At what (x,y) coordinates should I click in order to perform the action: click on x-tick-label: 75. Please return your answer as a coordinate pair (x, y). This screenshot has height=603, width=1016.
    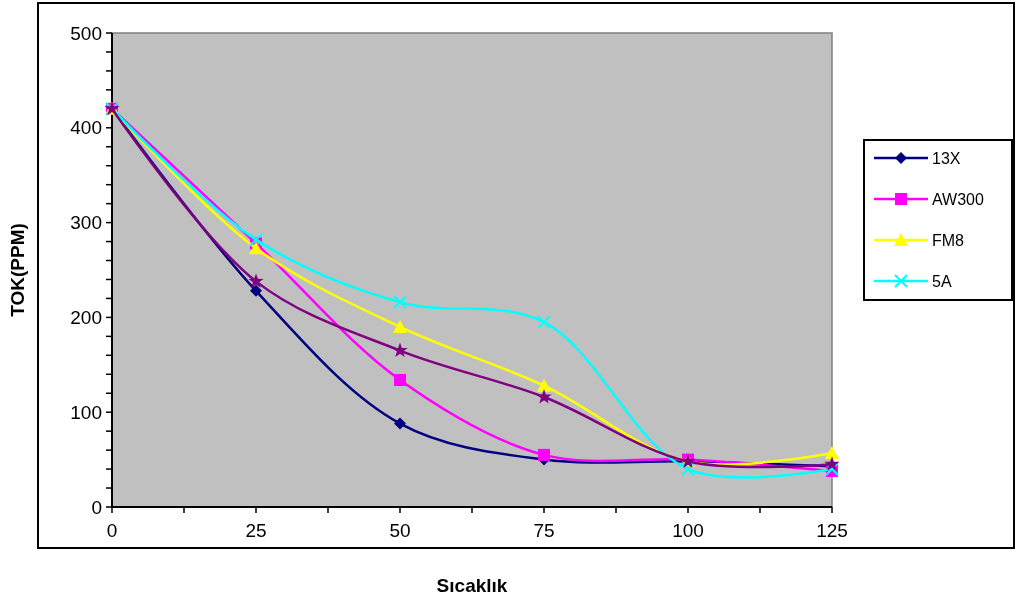
    Looking at the image, I should click on (544, 530).